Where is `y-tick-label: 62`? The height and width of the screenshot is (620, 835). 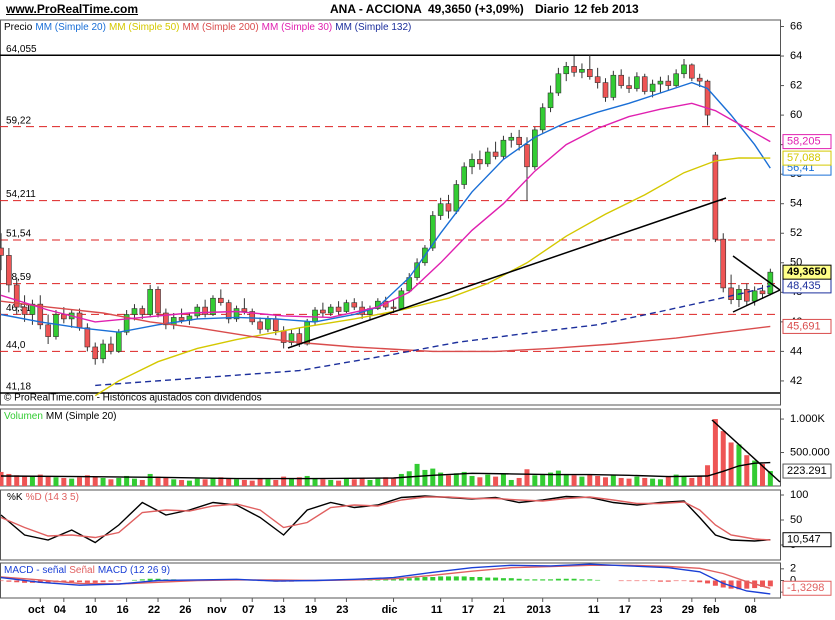
y-tick-label: 62 is located at coordinates (796, 85).